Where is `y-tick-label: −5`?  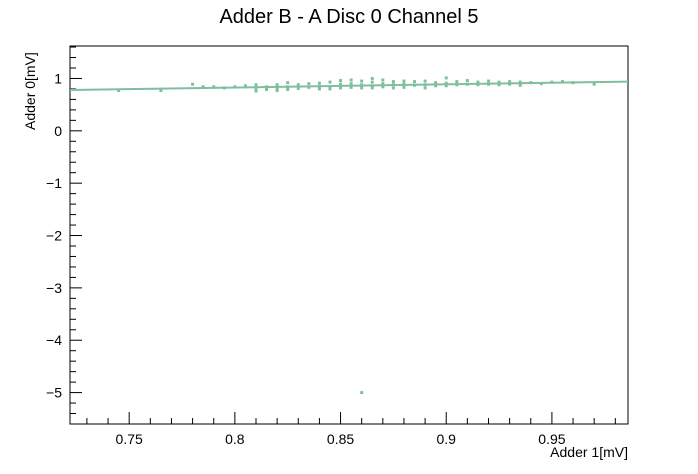
y-tick-label: −5 is located at coordinates (54, 393).